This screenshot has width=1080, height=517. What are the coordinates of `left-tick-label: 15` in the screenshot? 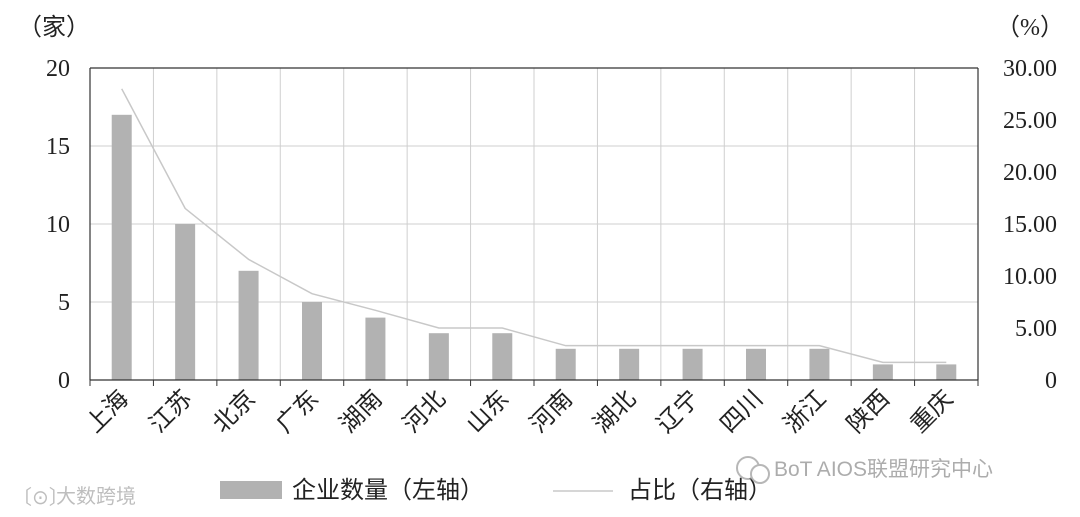 It's located at (58, 147).